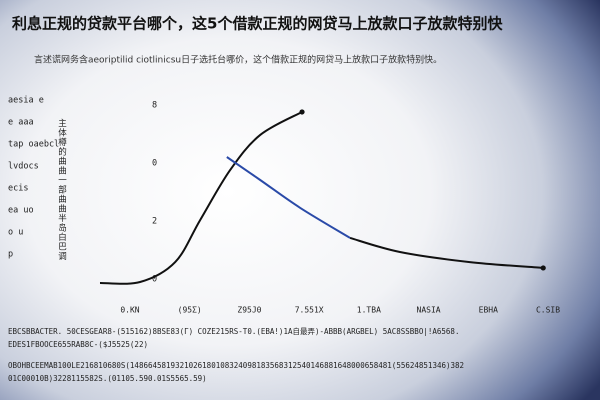 The height and width of the screenshot is (400, 600). Describe the element at coordinates (23, 167) in the screenshot. I see `y-axis-text: lvdocs` at that location.